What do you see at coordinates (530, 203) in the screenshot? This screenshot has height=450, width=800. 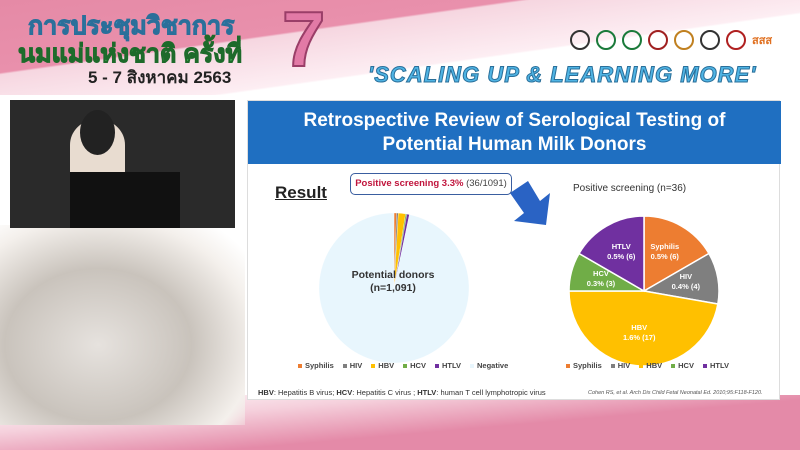 I see `arrow-icon` at bounding box center [530, 203].